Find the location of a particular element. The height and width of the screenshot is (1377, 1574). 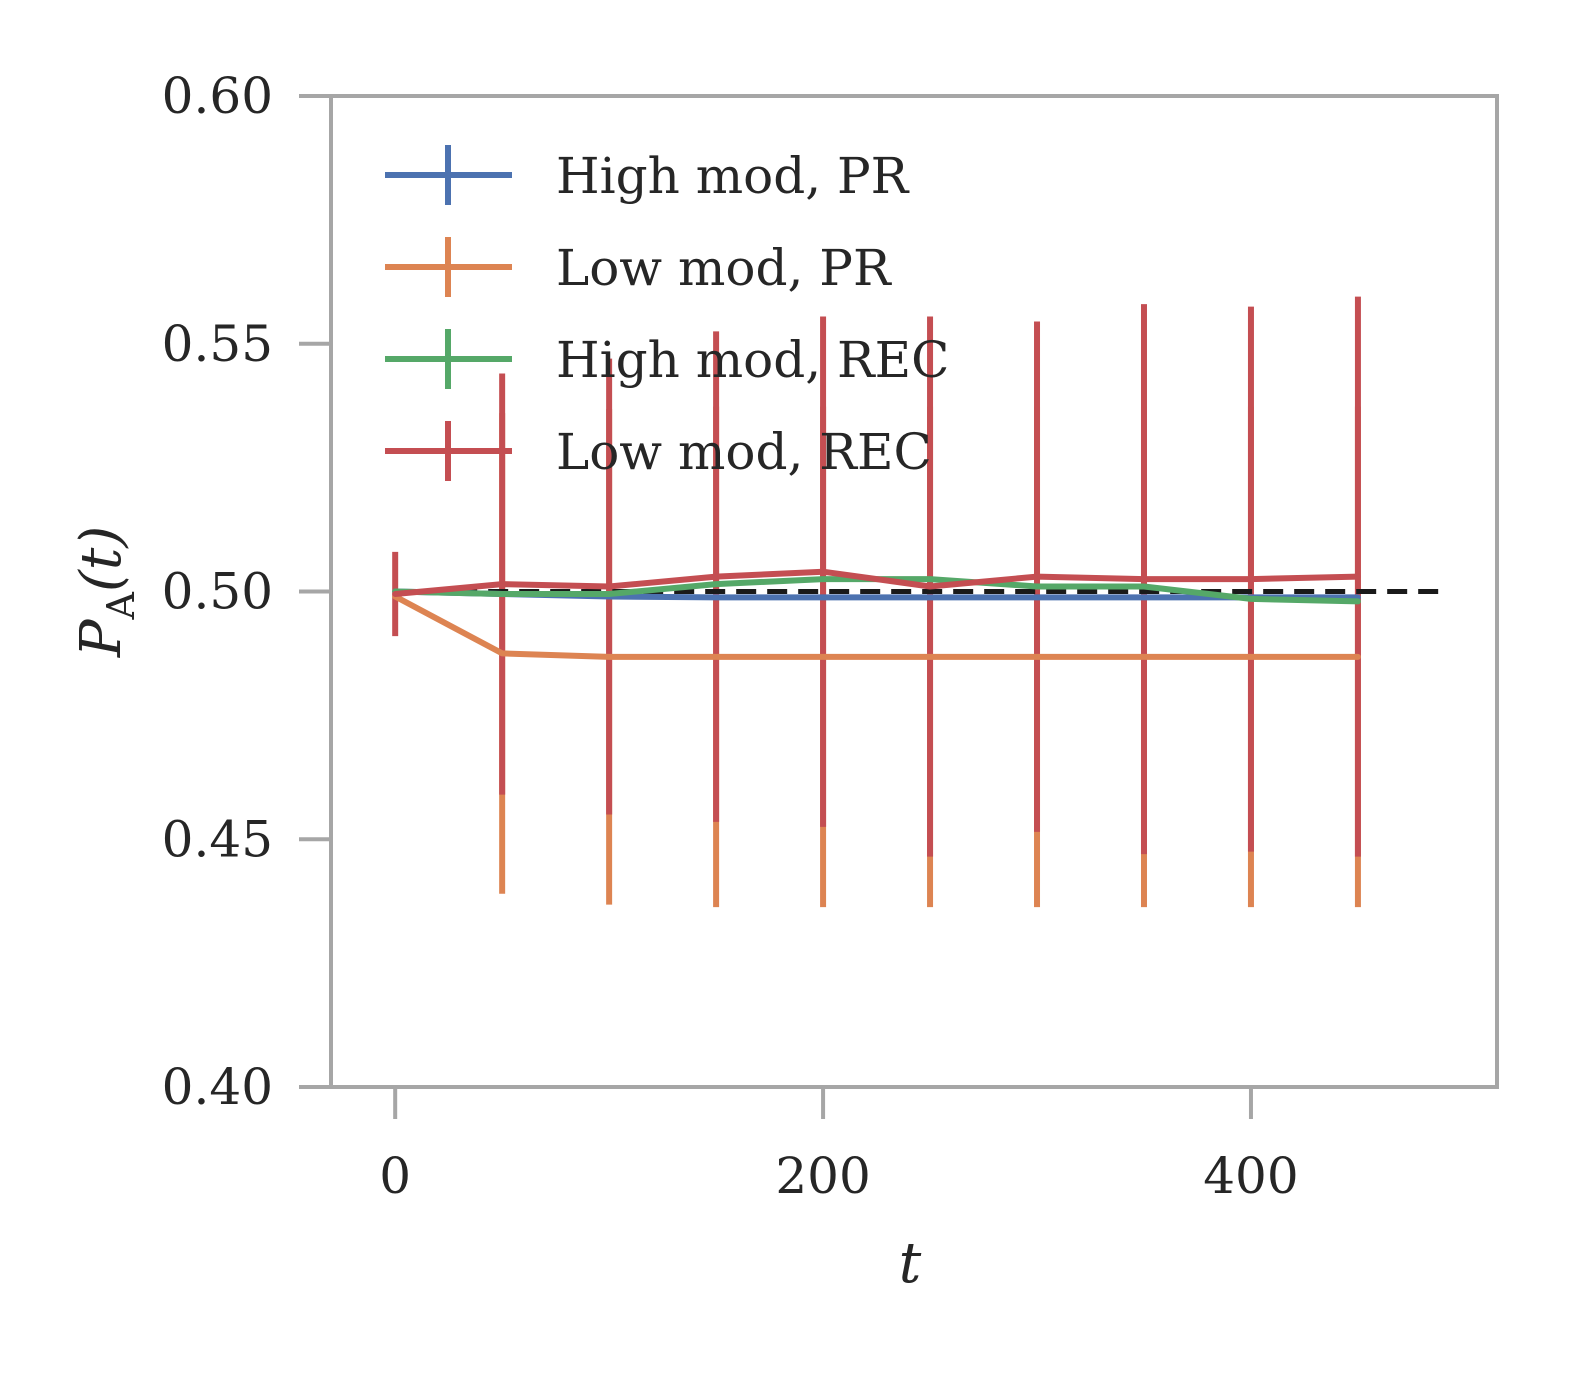

legend-item-3: Low mod, REC is located at coordinates (658, 451).